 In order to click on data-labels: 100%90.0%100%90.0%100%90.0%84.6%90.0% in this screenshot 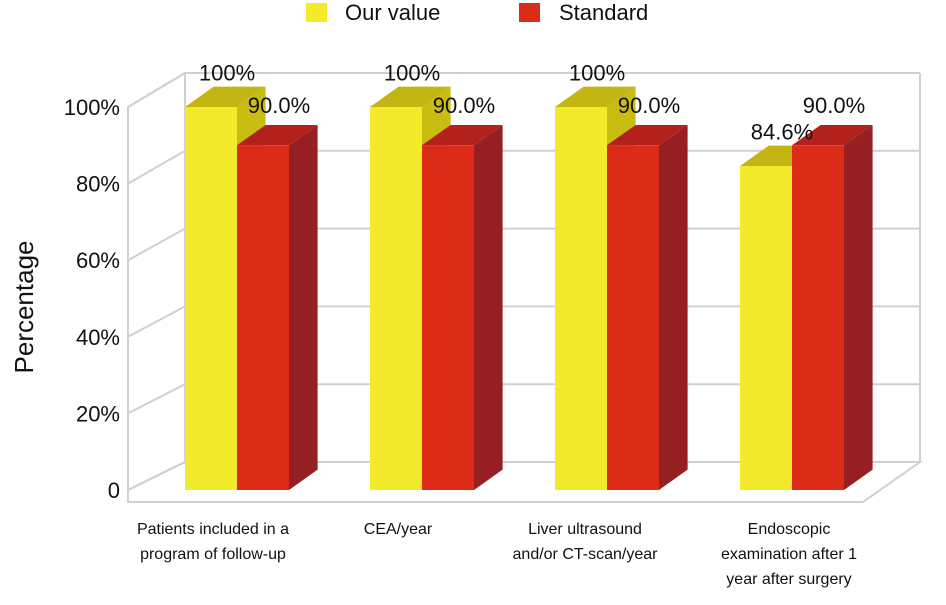, I will do `click(532, 103)`.